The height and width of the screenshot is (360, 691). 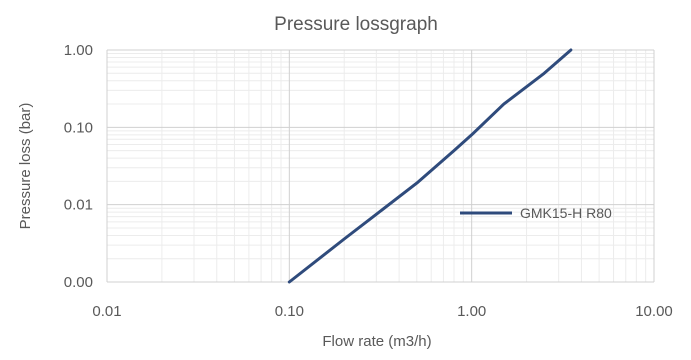 What do you see at coordinates (25, 166) in the screenshot?
I see `y-axis-label: Pressure loss (bar)` at bounding box center [25, 166].